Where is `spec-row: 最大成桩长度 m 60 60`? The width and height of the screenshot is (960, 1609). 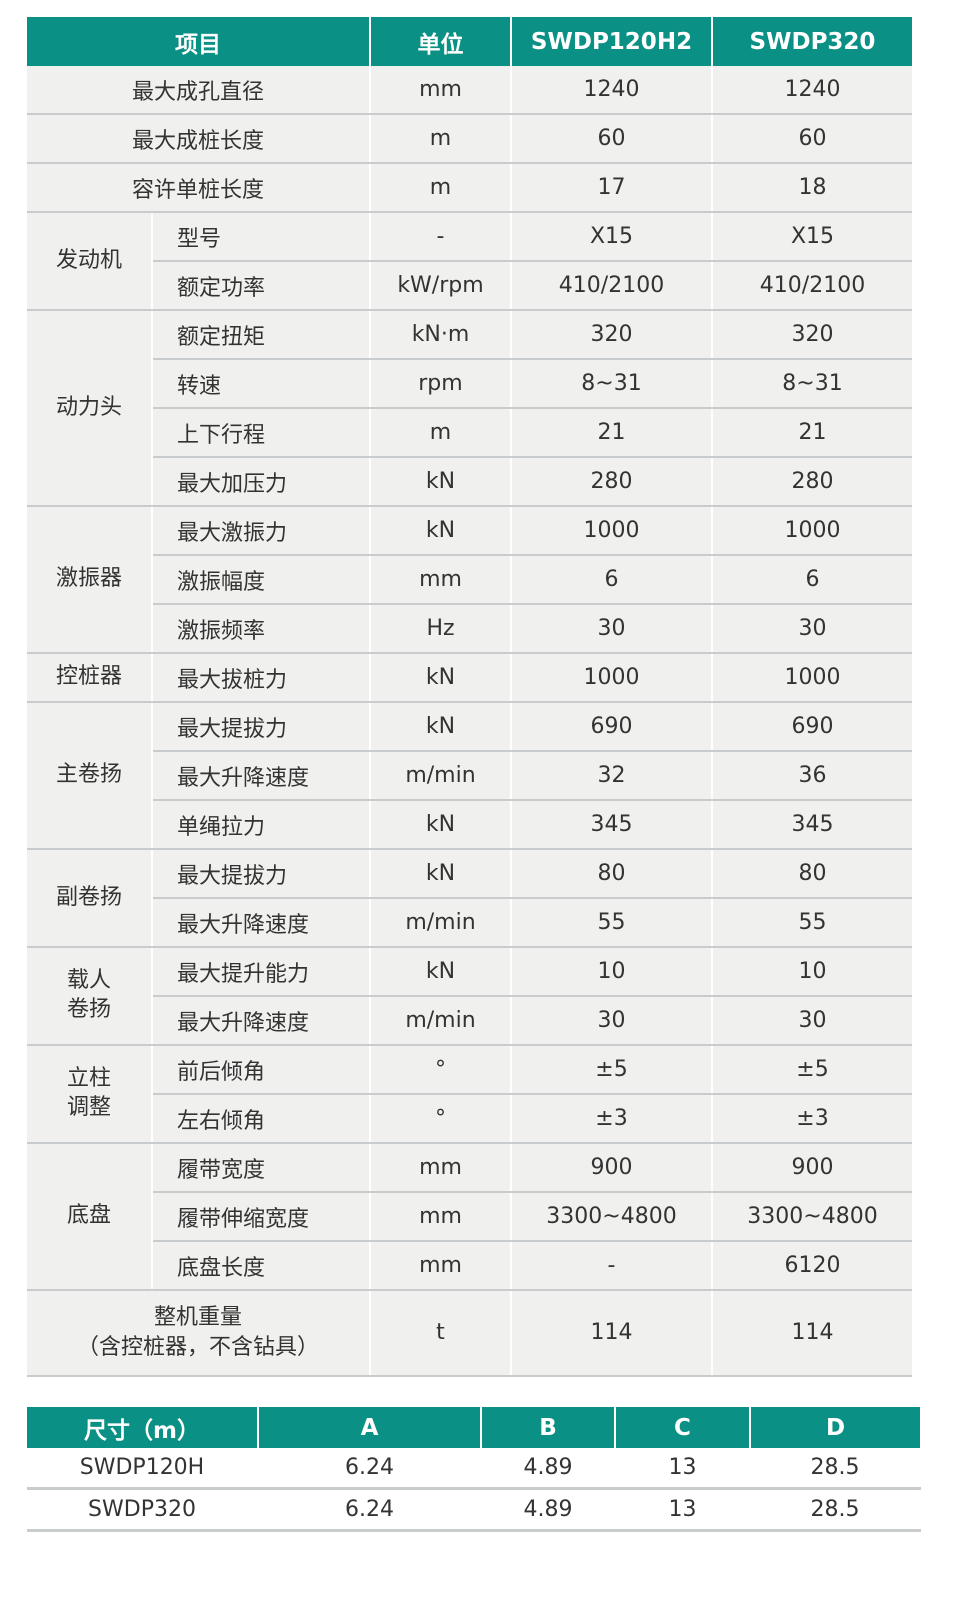 spec-row: 最大成桩长度 m 60 60 is located at coordinates (469, 139).